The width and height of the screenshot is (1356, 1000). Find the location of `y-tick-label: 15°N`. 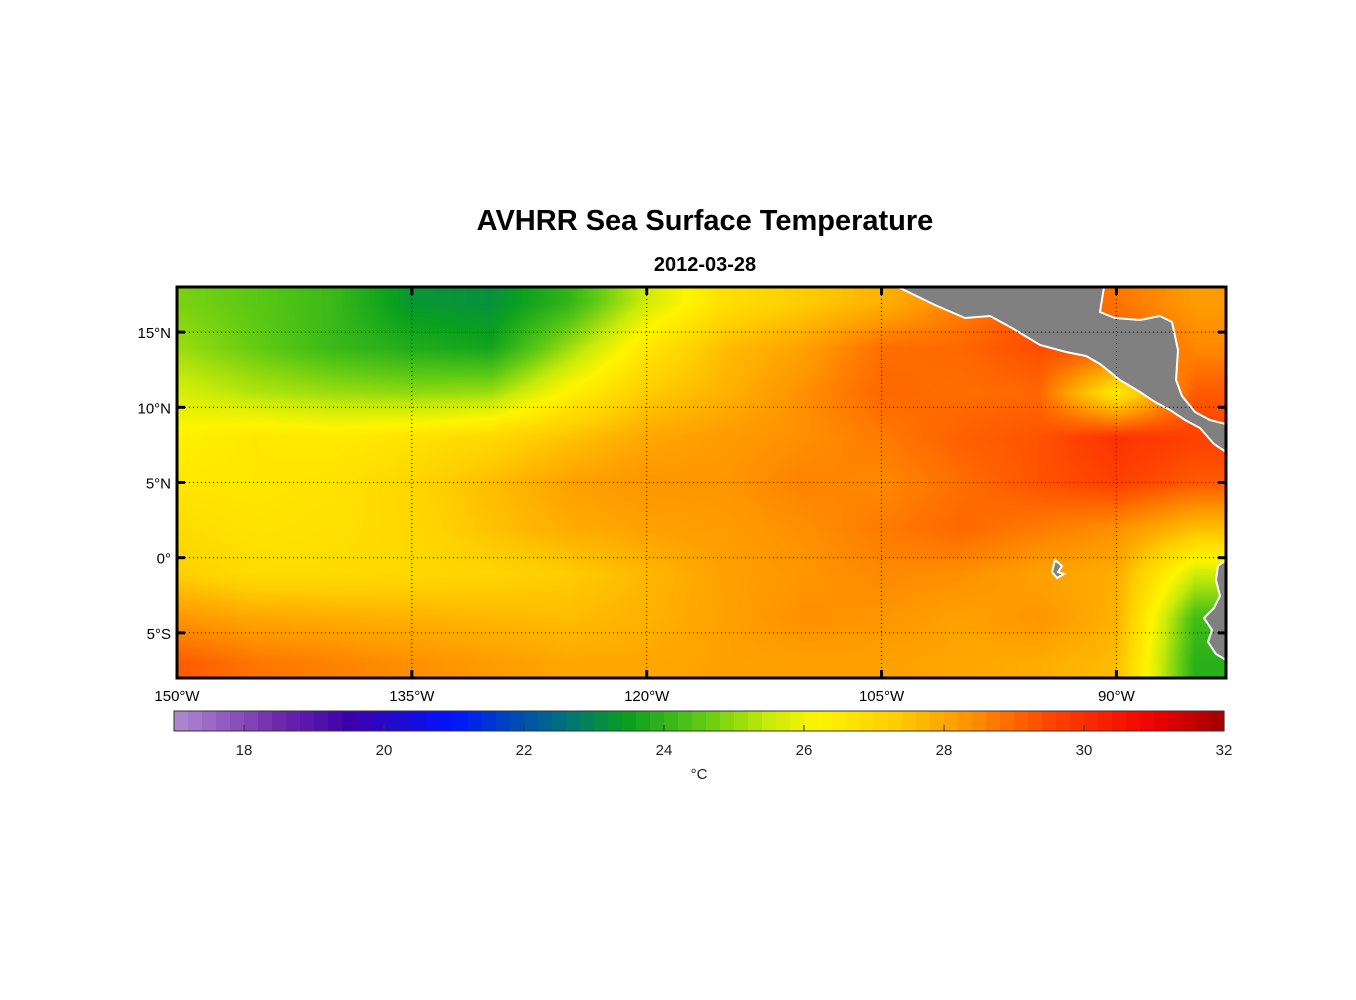

y-tick-label: 15°N is located at coordinates (154, 333).